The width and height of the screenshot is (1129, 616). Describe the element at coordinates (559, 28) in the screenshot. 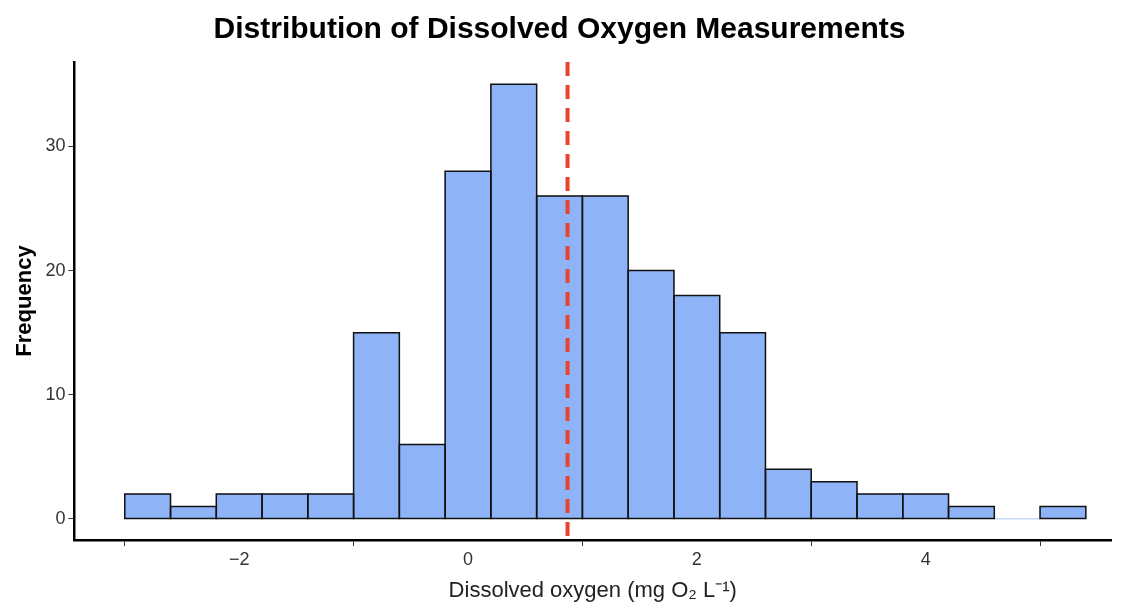

I see `chart-title: Distribution of Dissolved Oxygen Measurements` at that location.